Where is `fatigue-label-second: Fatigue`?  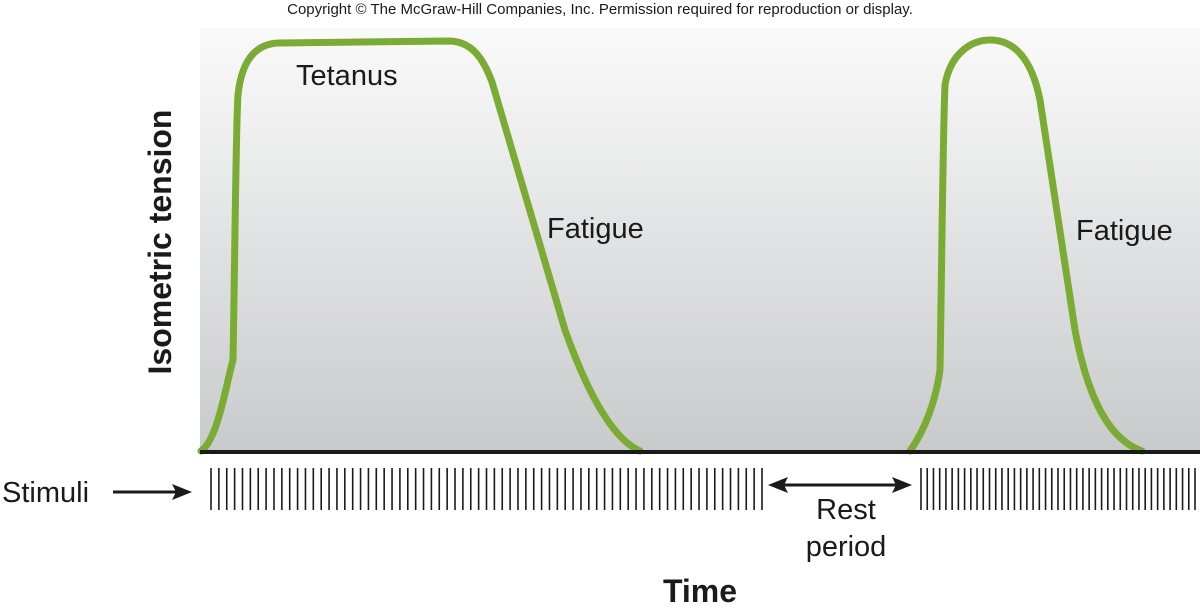 fatigue-label-second: Fatigue is located at coordinates (1124, 231).